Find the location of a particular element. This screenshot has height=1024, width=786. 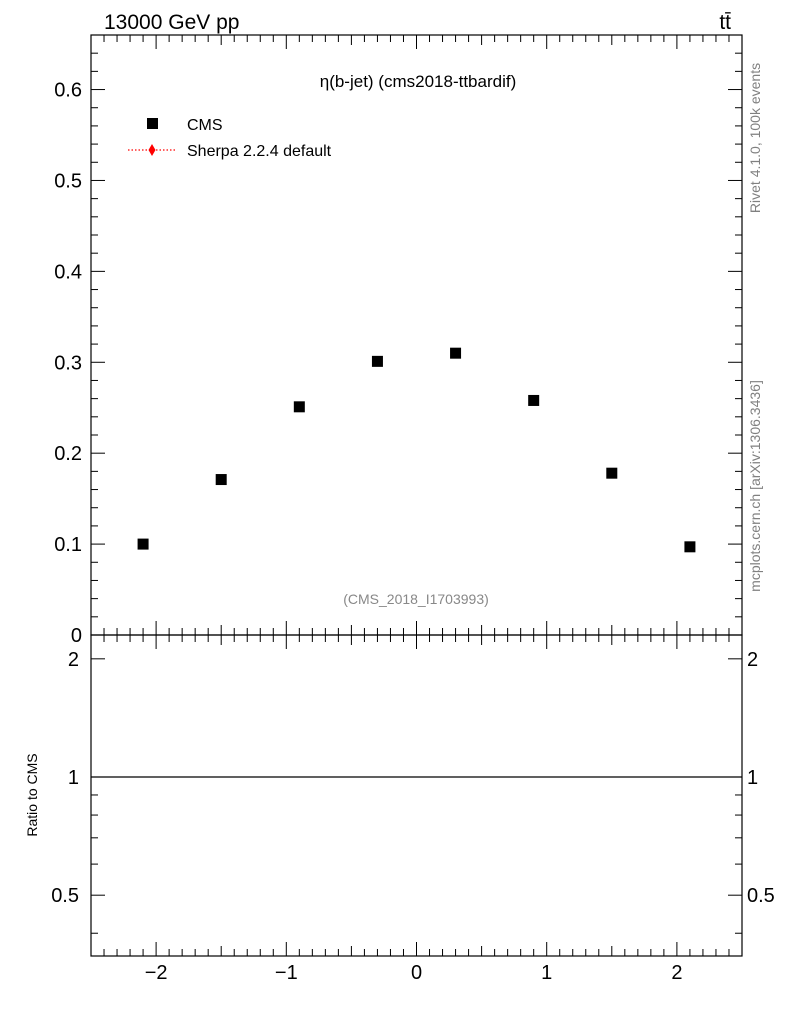

legend-sherpa-marker is located at coordinates (152, 150).